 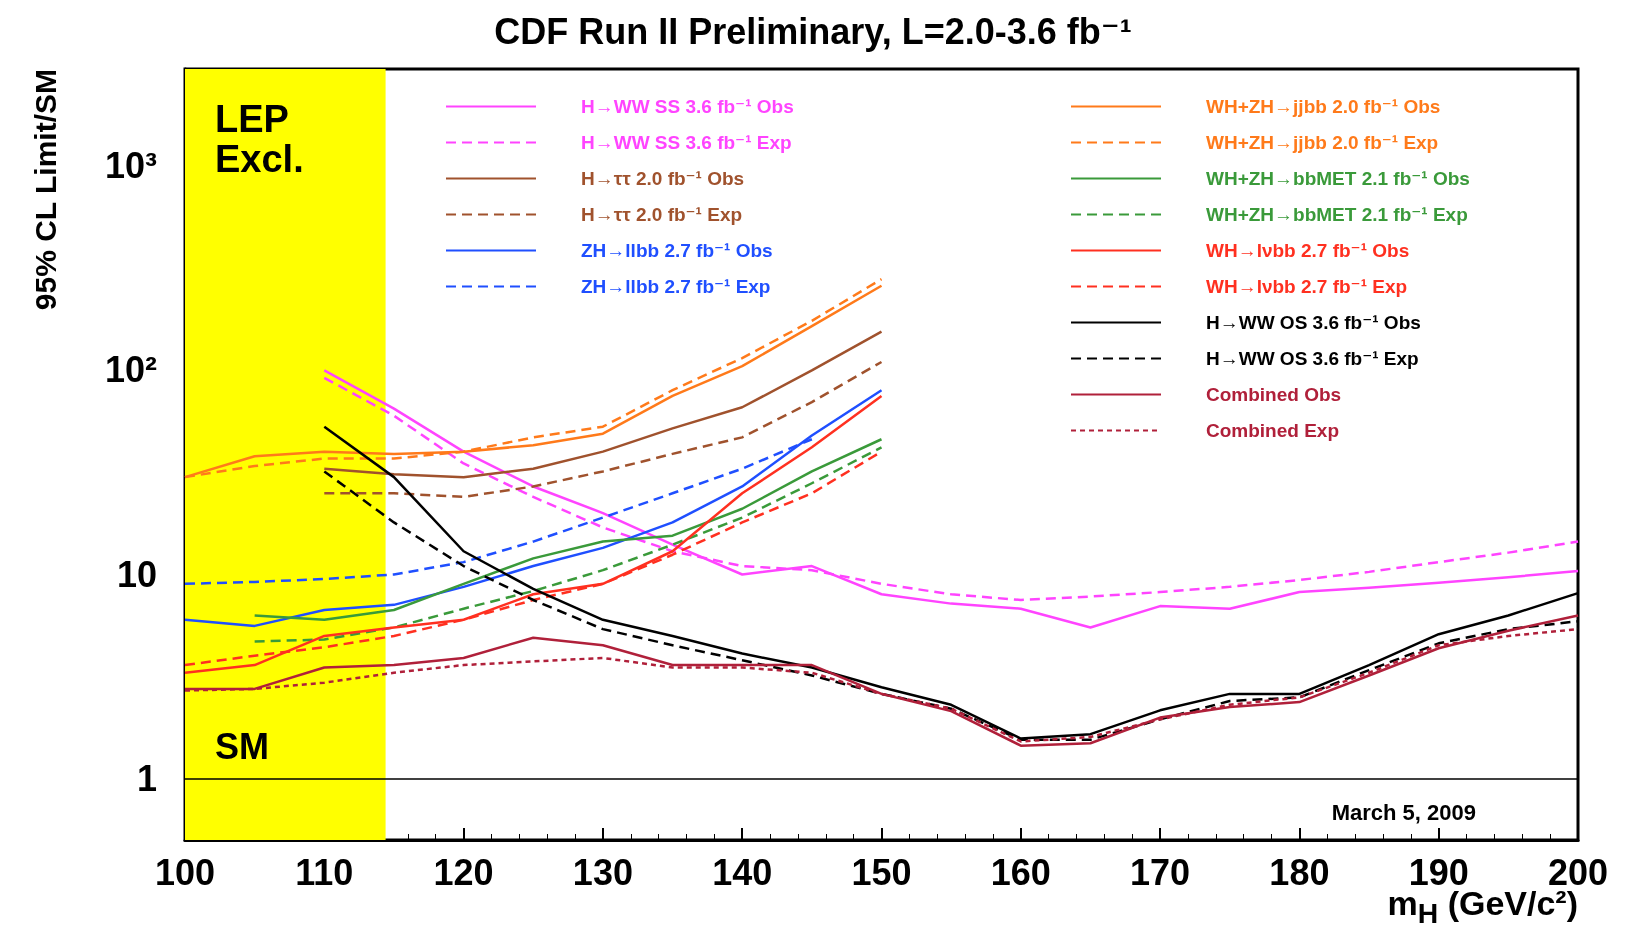 What do you see at coordinates (45, 190) in the screenshot?
I see `y-axis-title: 95% CL Limit/SM` at bounding box center [45, 190].